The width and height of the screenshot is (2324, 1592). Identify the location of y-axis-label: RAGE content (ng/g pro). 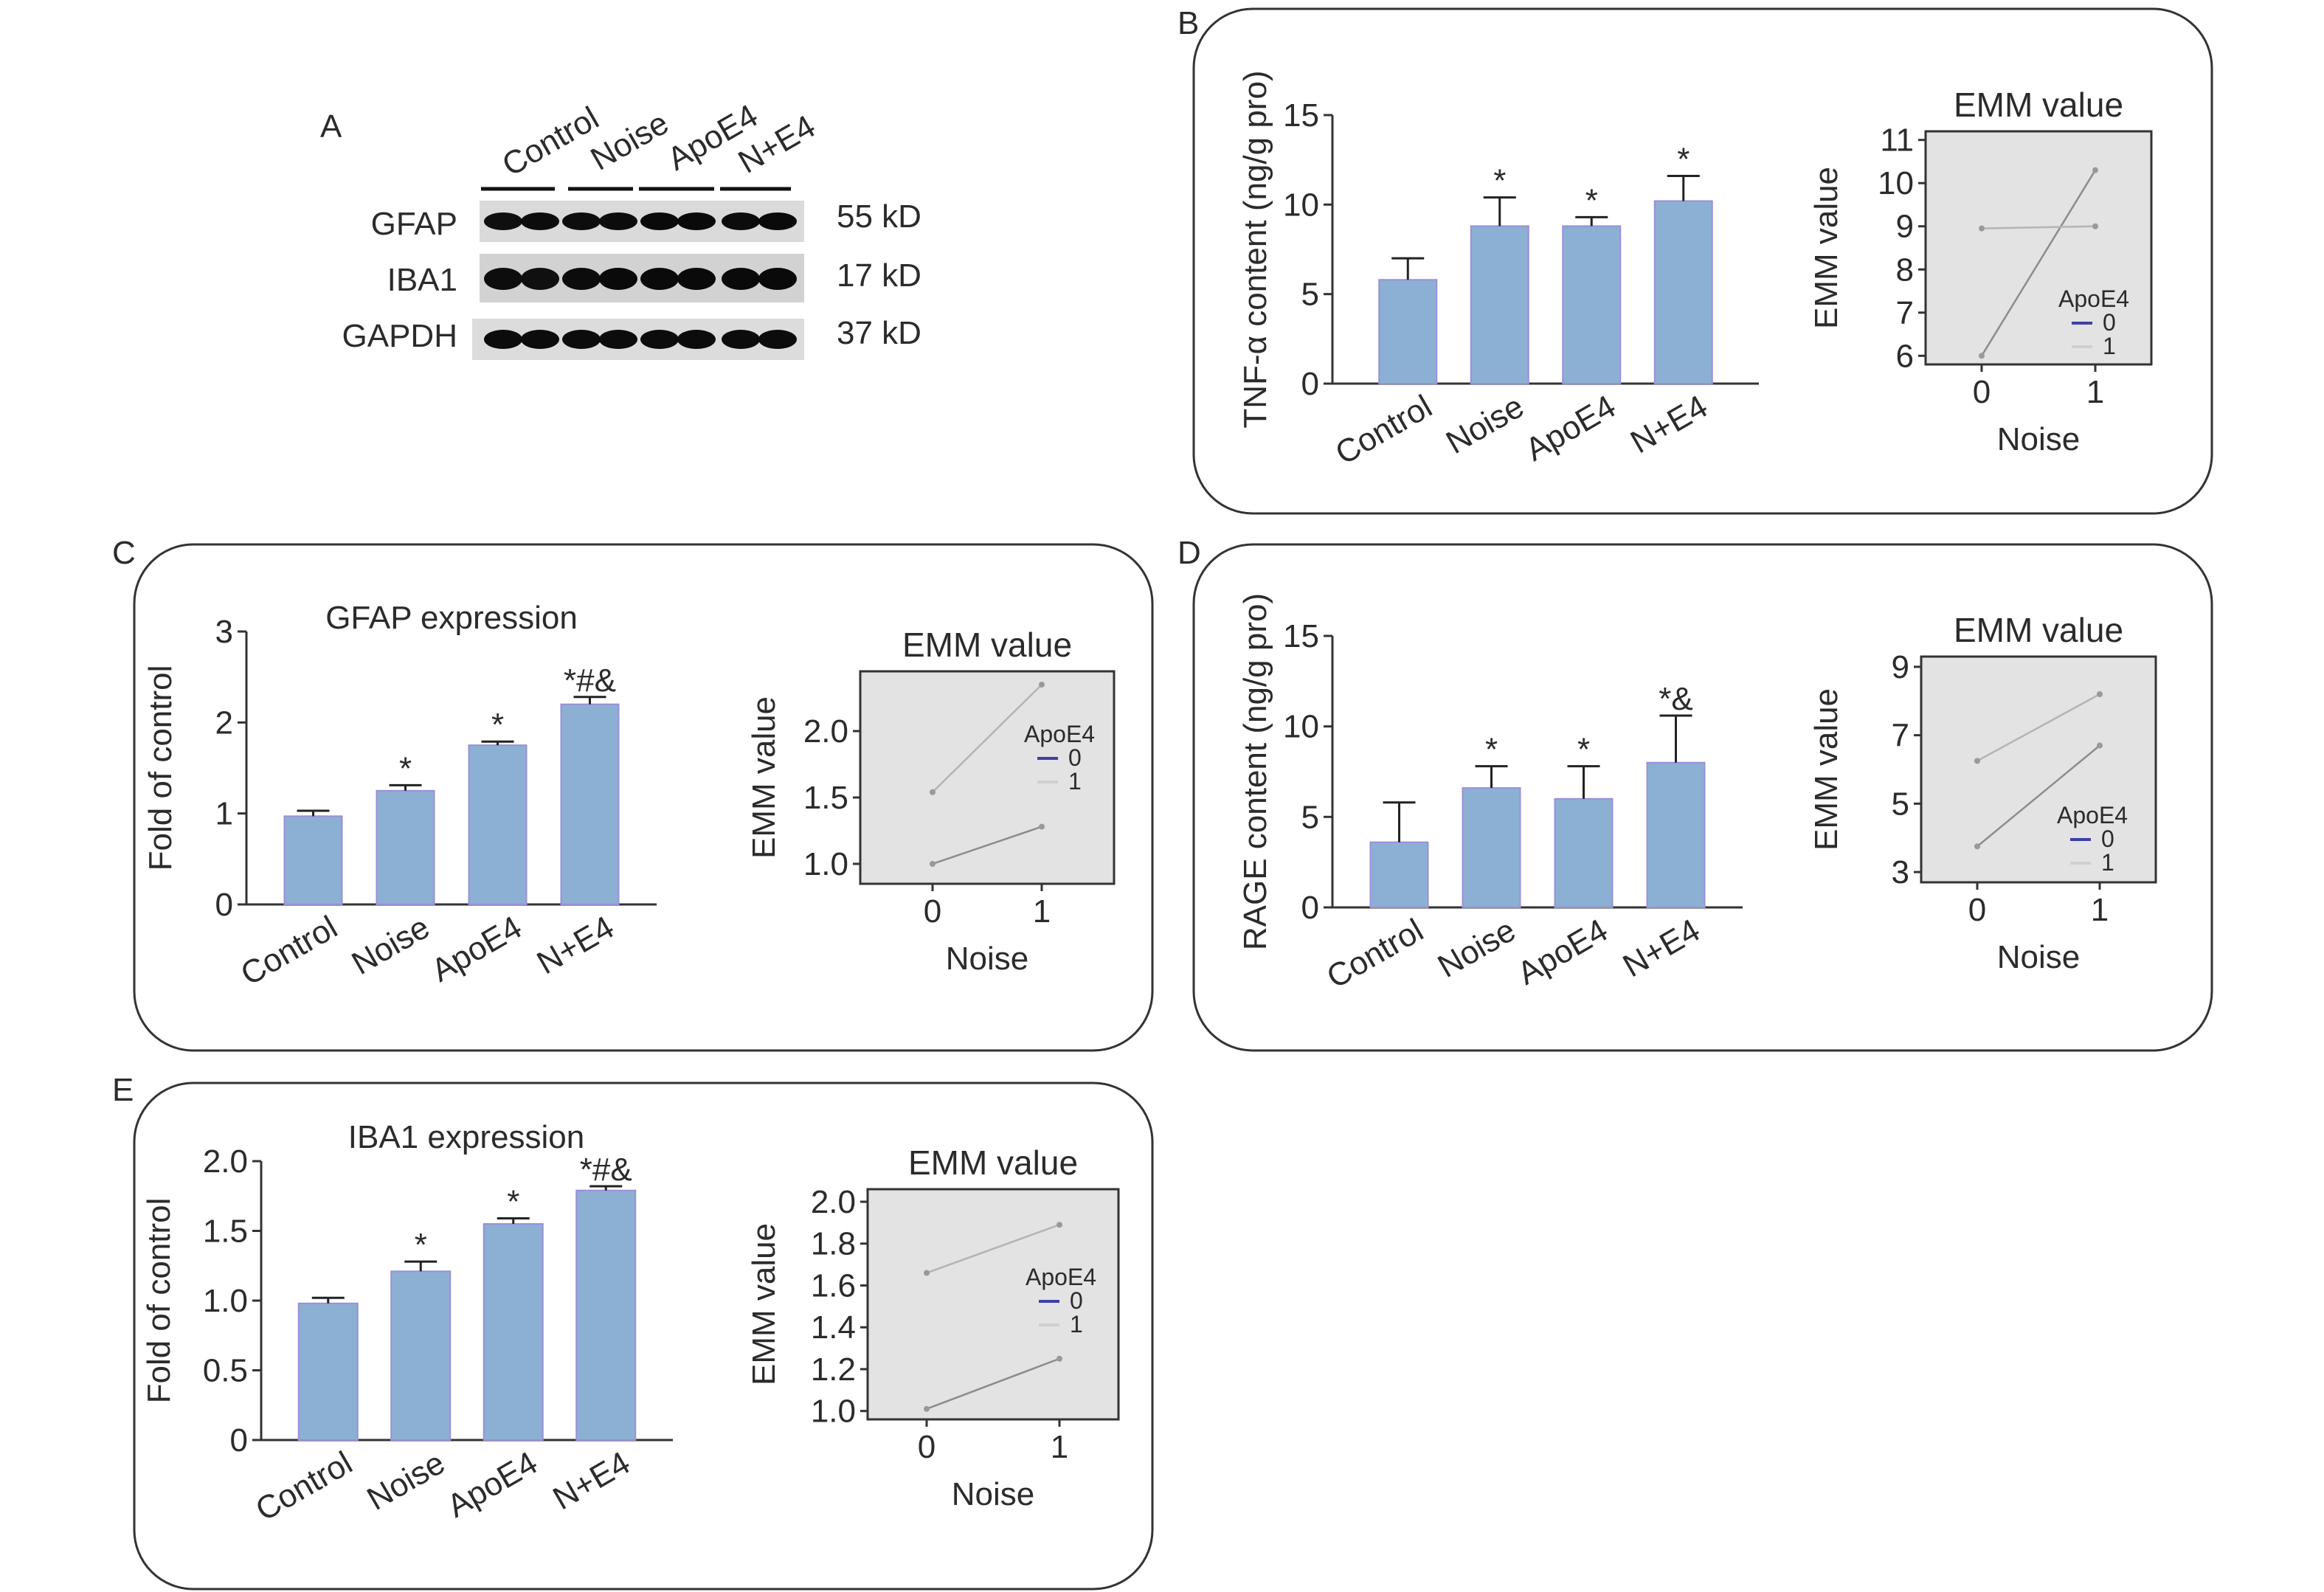
(1255, 771).